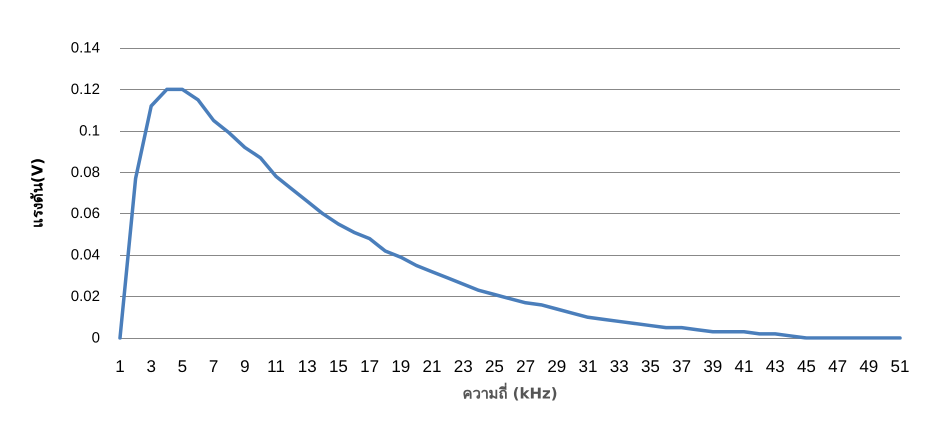  Describe the element at coordinates (245, 366) in the screenshot. I see `x-tick-label: 9` at that location.